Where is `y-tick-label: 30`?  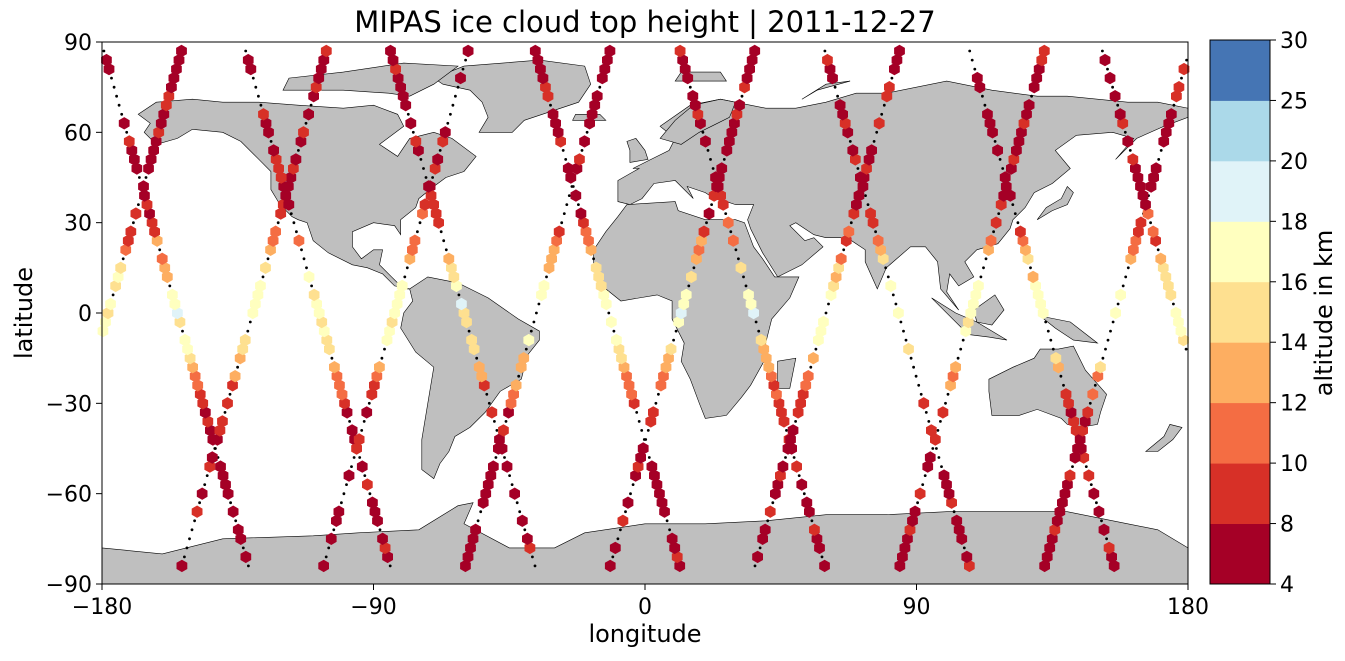
y-tick-label: 30 is located at coordinates (78, 224).